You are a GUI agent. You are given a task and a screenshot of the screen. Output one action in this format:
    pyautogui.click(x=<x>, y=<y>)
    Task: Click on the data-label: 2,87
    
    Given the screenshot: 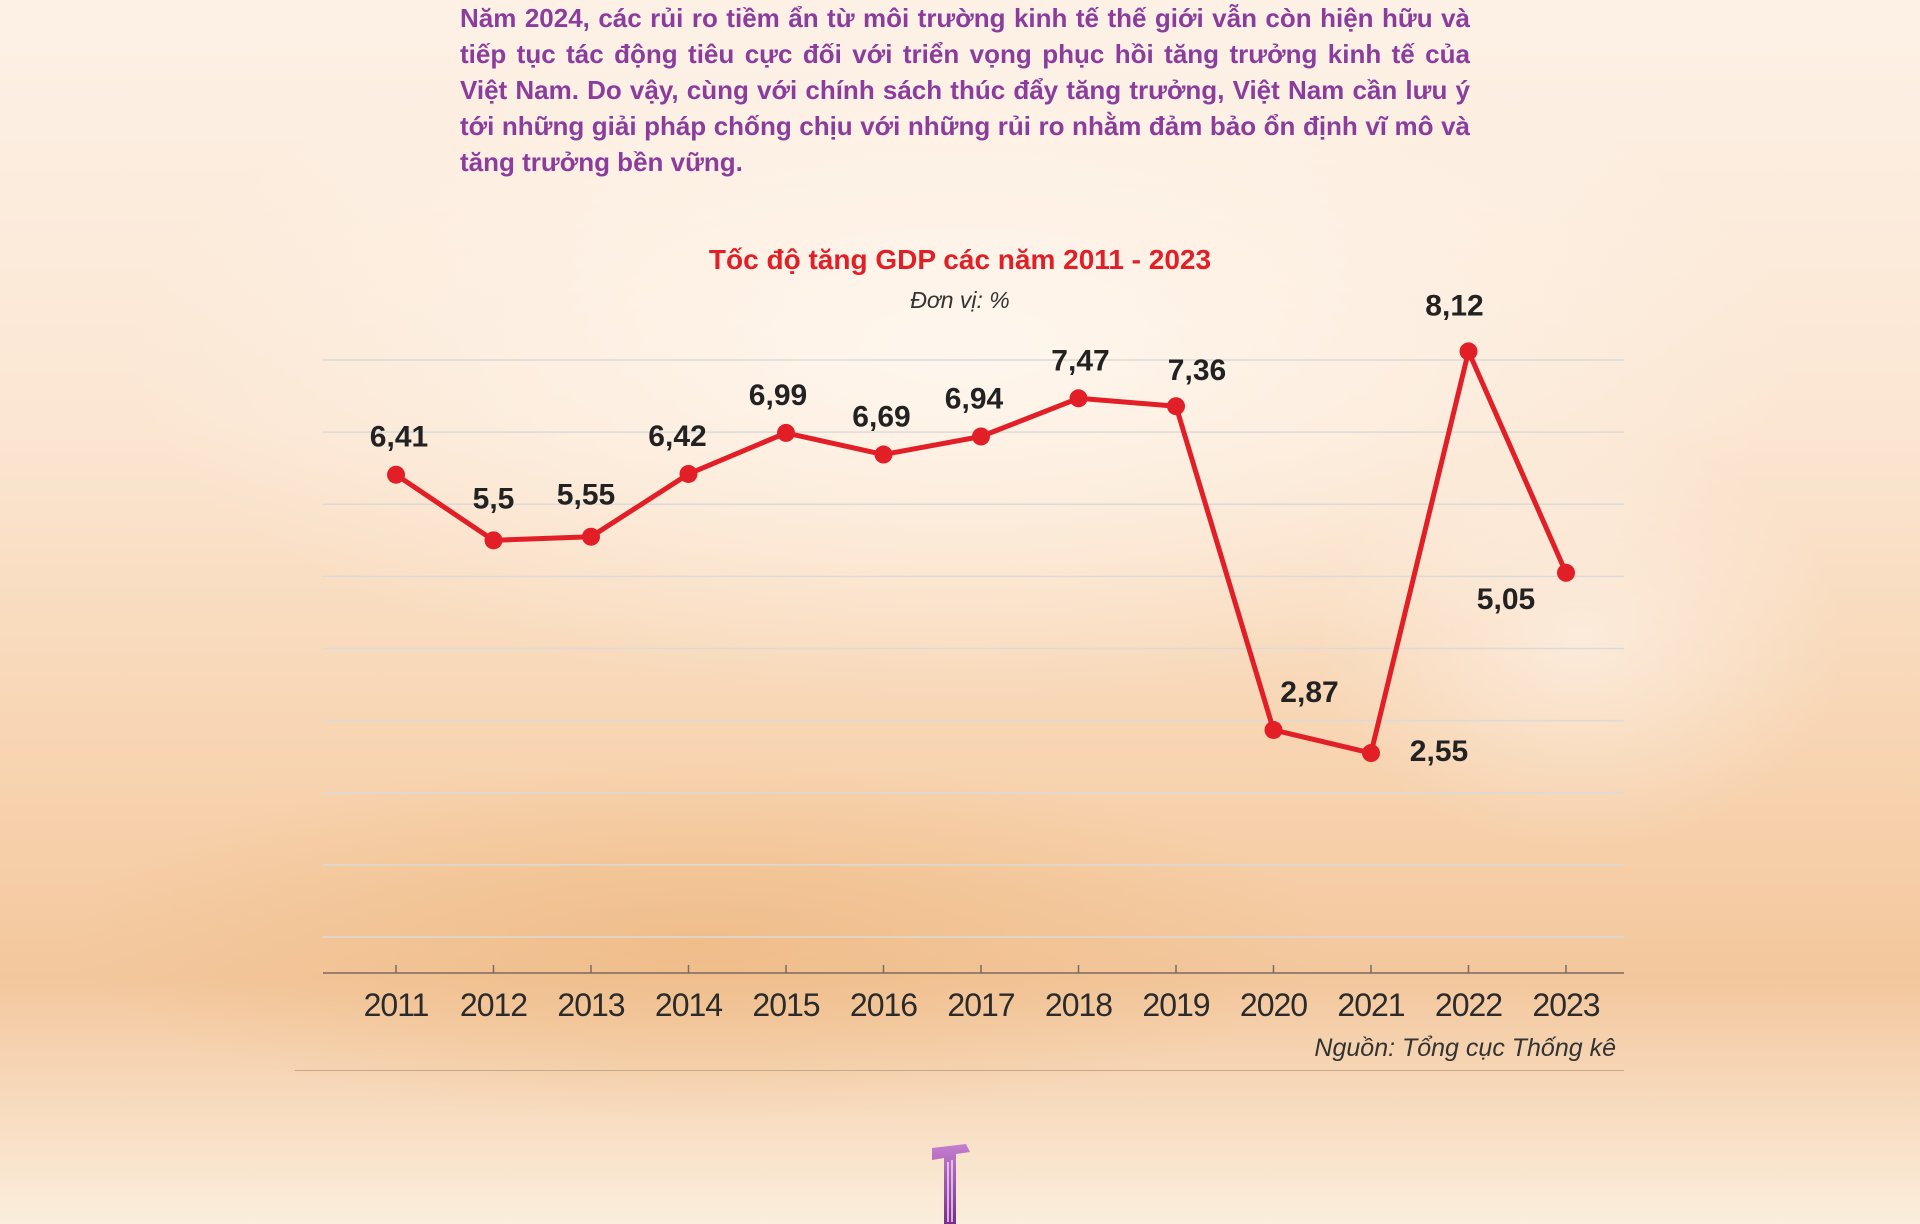 What is the action you would take?
    pyautogui.click(x=1309, y=692)
    